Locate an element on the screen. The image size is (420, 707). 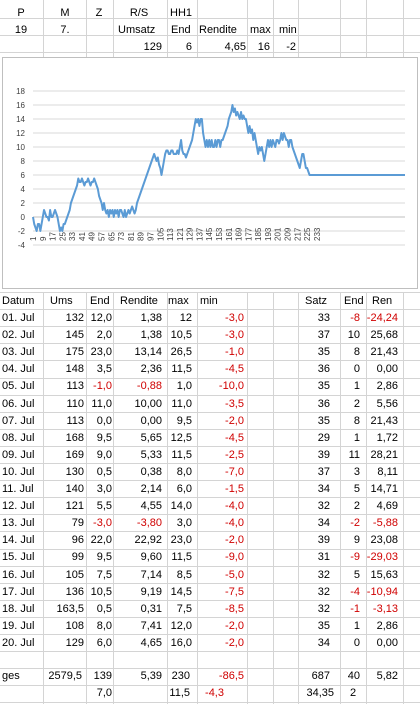
cell-datum: 02. Jul is located at coordinates (18, 335).